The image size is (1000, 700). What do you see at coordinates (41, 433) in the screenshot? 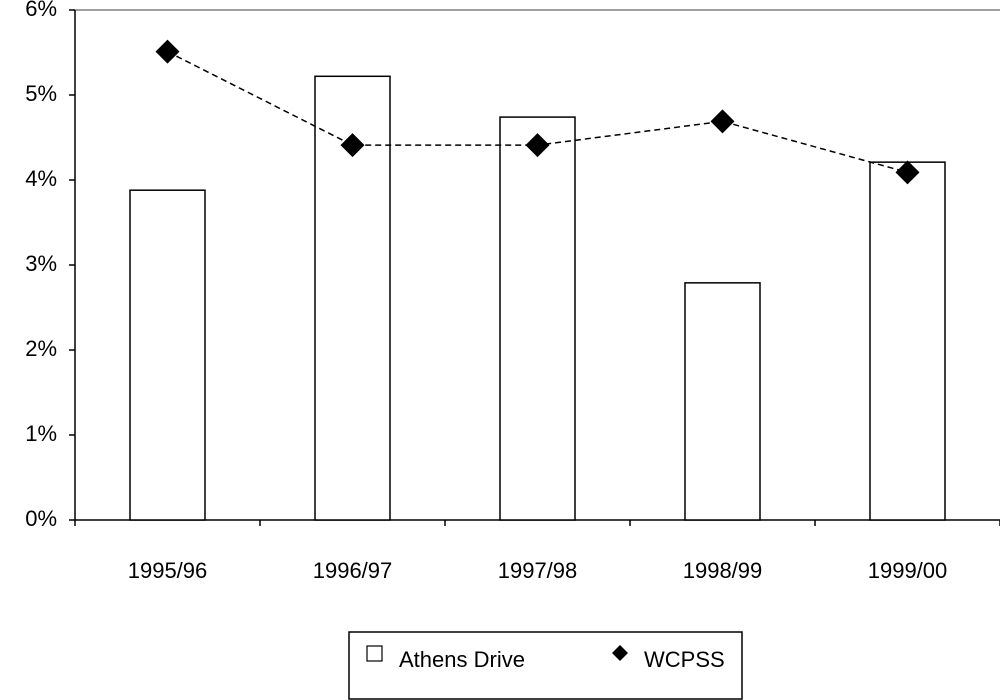
I see `y-tick-label: 1%` at bounding box center [41, 433].